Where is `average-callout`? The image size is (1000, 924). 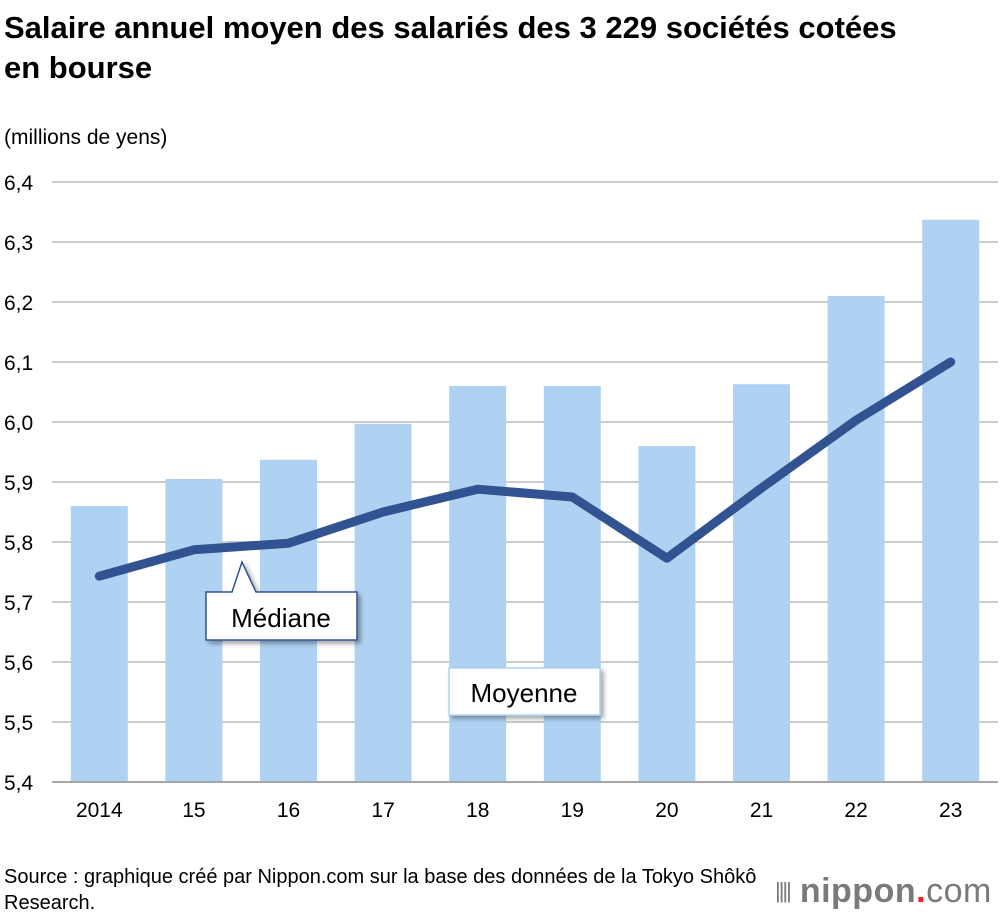 average-callout is located at coordinates (524, 691).